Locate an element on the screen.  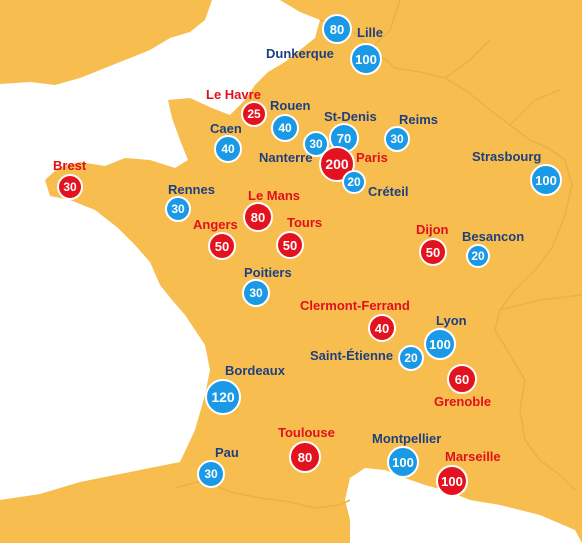
city-label-caen: Caen is located at coordinates (226, 128).